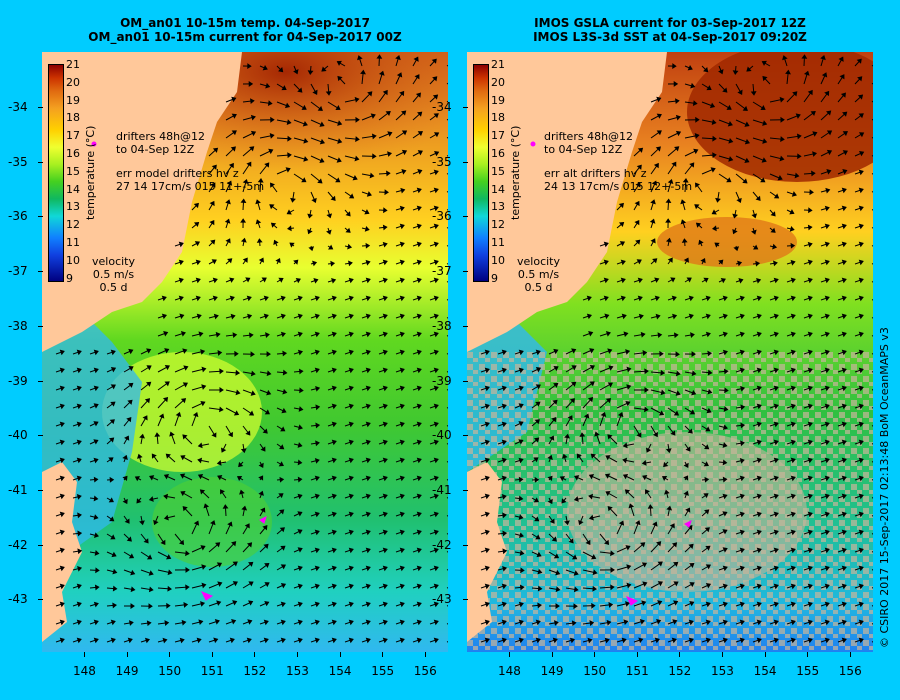  What do you see at coordinates (179, 371) in the screenshot?
I see `drifter-tracks` at bounding box center [179, 371].